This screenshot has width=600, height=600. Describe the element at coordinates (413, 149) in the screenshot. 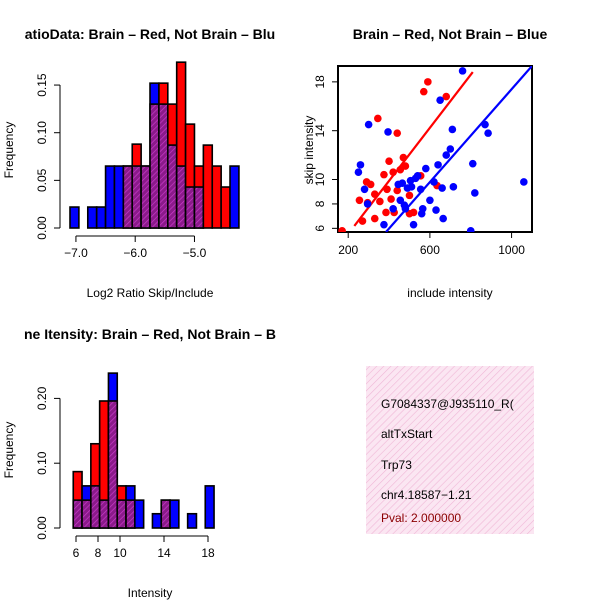

I see `scatter-fit-line-brain` at that location.